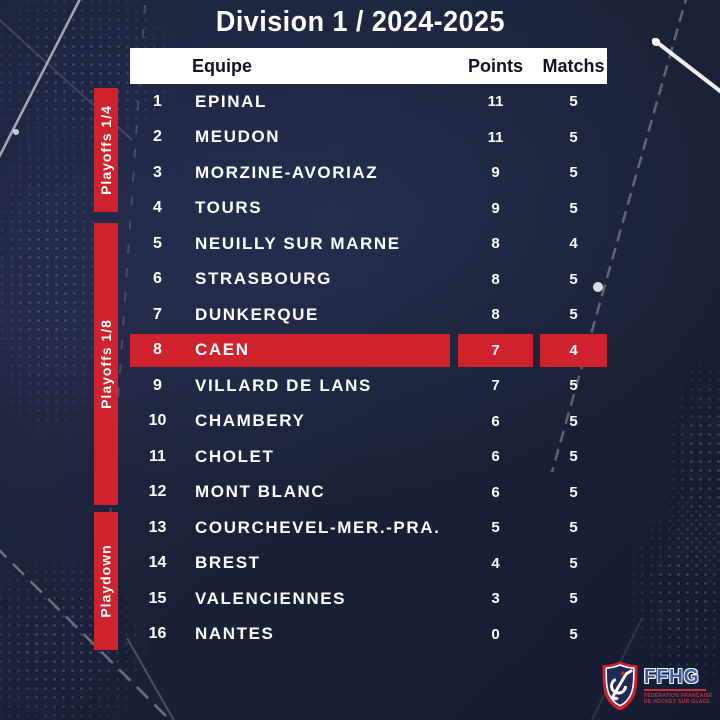 This screenshot has height=720, width=720. What do you see at coordinates (290, 456) in the screenshot?
I see `row-main-segment: 11 CHOLET` at bounding box center [290, 456].